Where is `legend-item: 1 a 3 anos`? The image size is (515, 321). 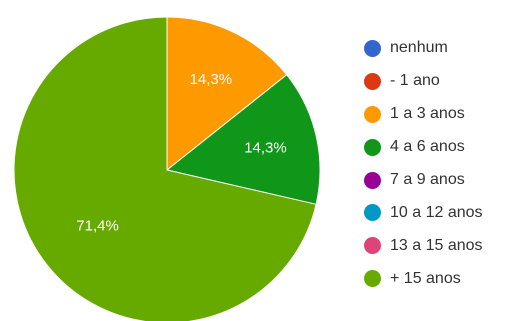
legend-item: 1 a 3 anos is located at coordinates (423, 114).